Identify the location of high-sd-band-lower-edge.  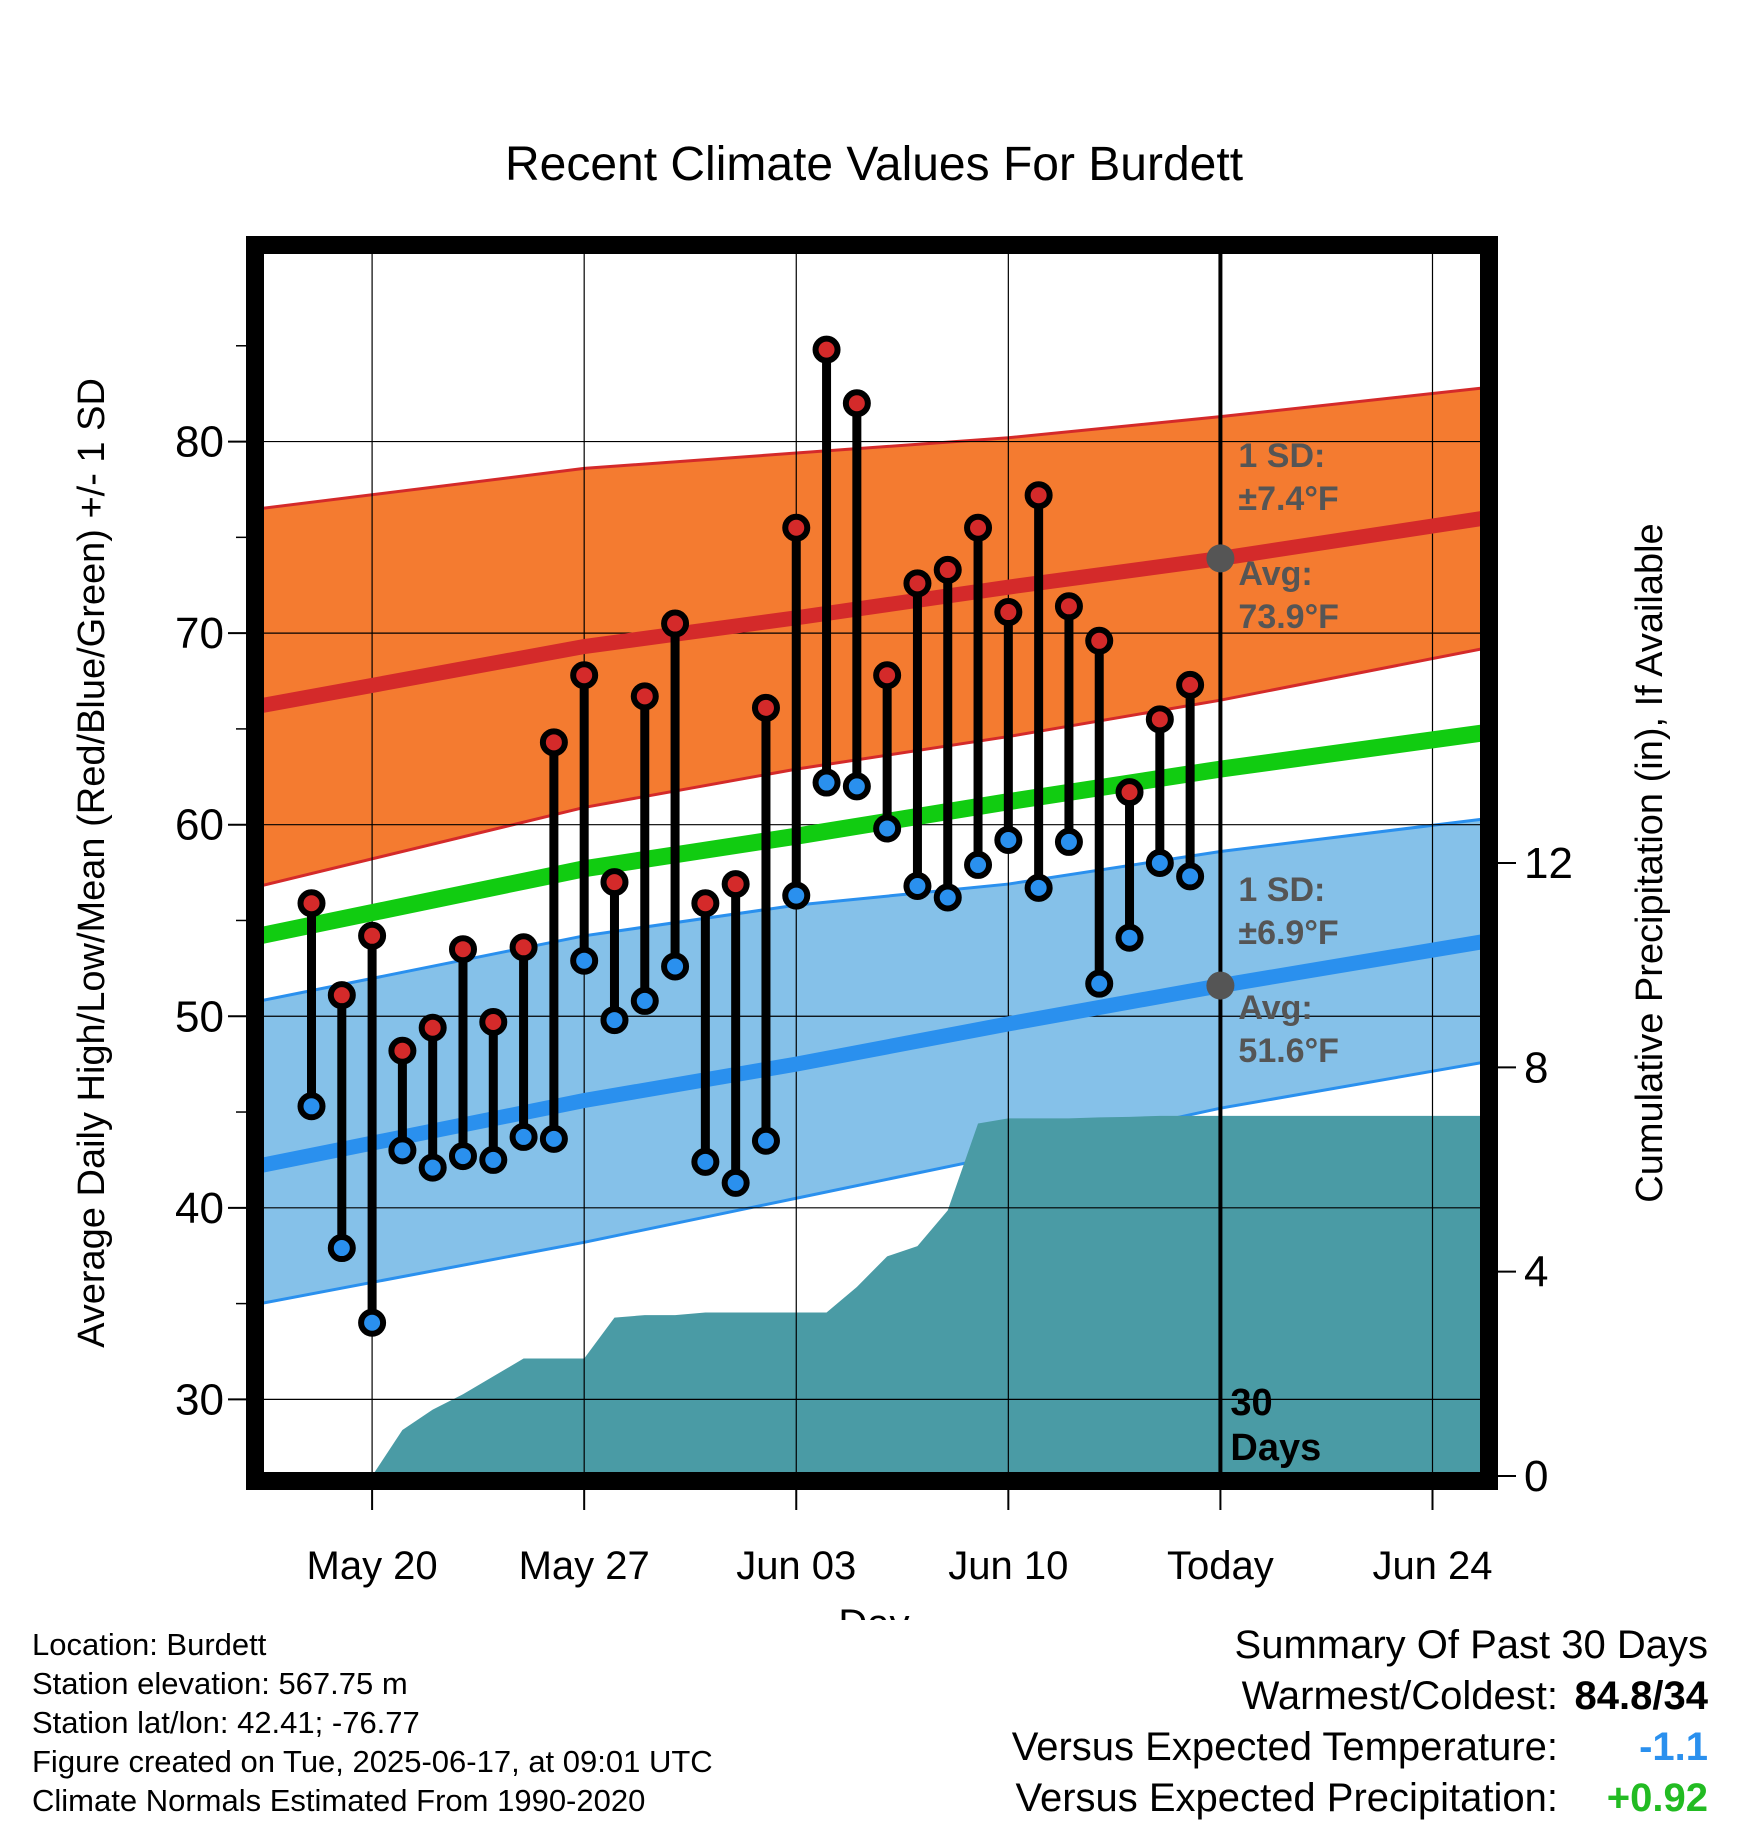
(872, 767).